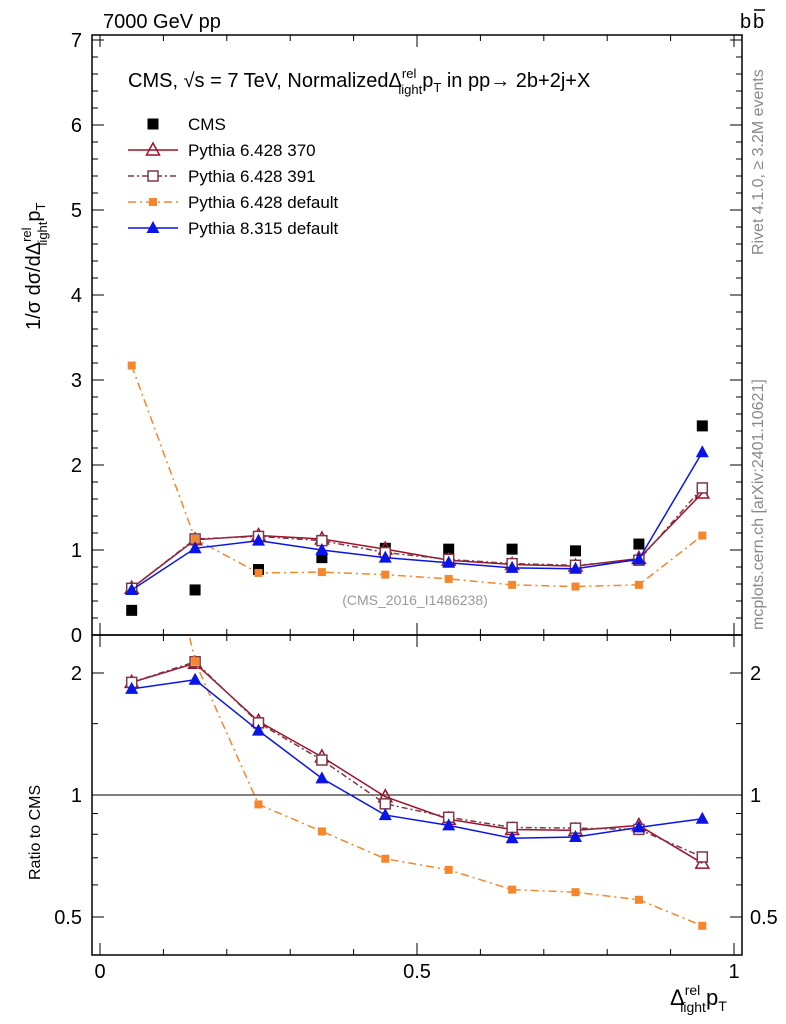 The height and width of the screenshot is (1024, 786). Describe the element at coordinates (252, 176) in the screenshot. I see `legend-label-pythia-6-428-391: Pythia 6.428 391` at that location.